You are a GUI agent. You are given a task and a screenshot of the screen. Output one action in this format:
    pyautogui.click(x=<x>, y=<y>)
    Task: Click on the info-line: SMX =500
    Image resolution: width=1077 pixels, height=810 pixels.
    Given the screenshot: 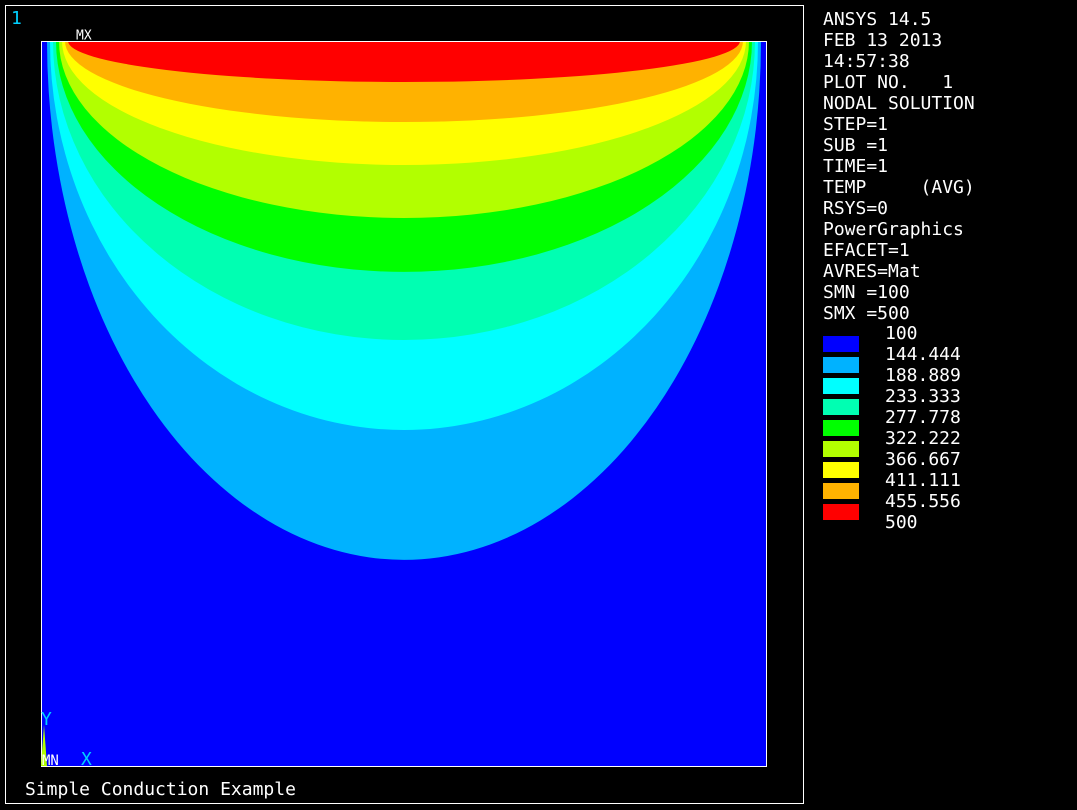 What is the action you would take?
    pyautogui.click(x=866, y=313)
    